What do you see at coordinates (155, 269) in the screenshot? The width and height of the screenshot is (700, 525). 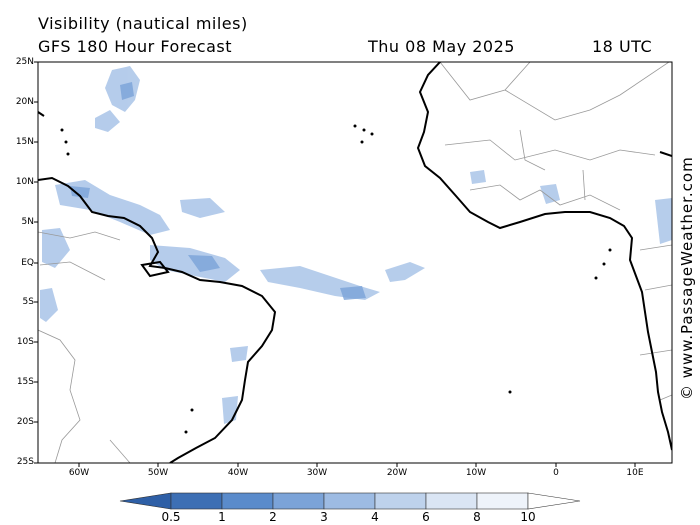 I see `marajo-island` at bounding box center [155, 269].